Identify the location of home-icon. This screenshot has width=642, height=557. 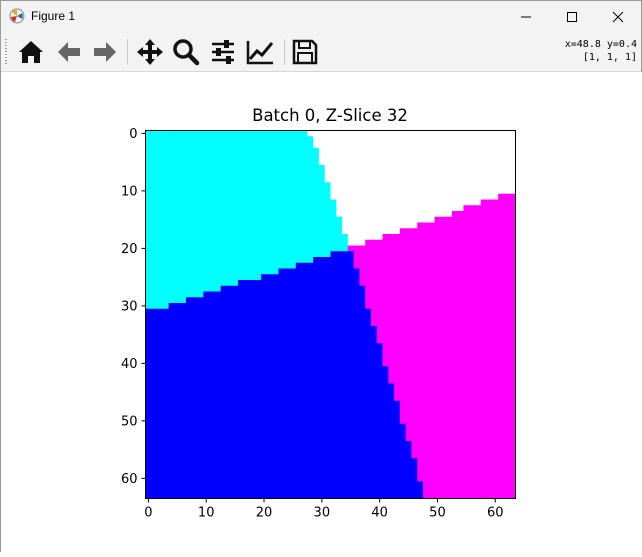
(31, 52).